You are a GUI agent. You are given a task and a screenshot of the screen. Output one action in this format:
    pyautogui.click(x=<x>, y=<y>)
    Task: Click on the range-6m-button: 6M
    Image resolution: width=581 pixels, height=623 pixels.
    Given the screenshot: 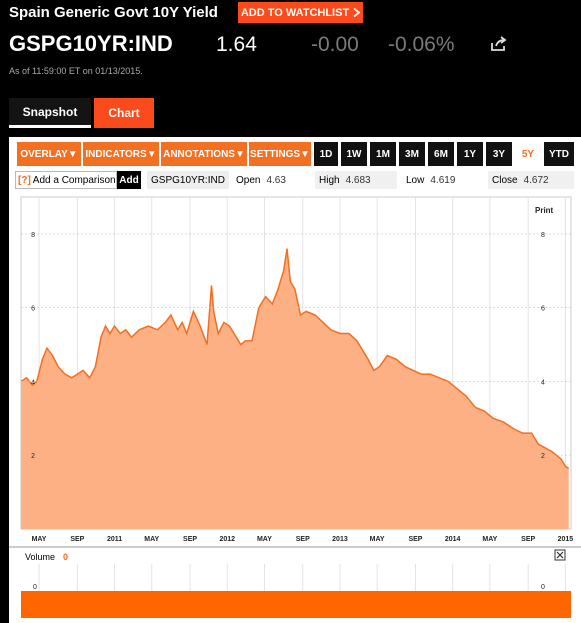 What is the action you would take?
    pyautogui.click(x=441, y=154)
    